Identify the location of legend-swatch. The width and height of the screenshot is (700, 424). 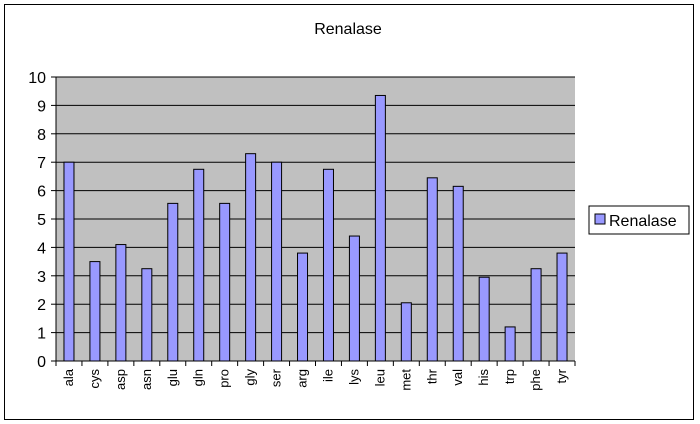
(600, 219).